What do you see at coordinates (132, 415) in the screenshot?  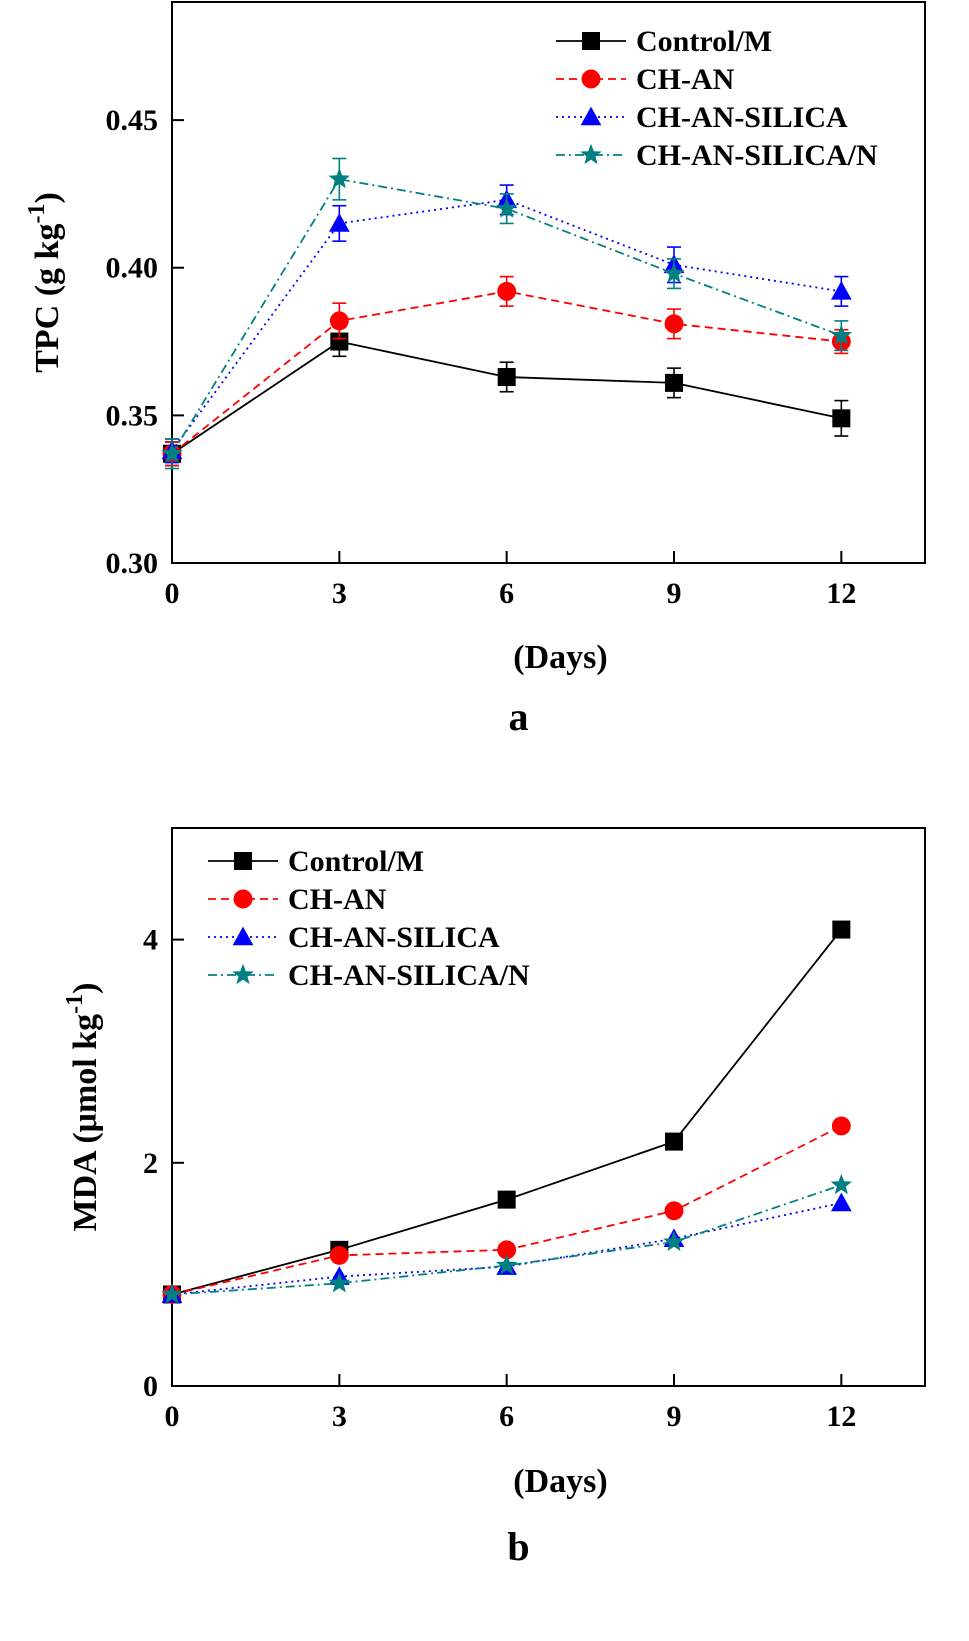 I see `panel-a-y-tick-label: 0.35` at bounding box center [132, 415].